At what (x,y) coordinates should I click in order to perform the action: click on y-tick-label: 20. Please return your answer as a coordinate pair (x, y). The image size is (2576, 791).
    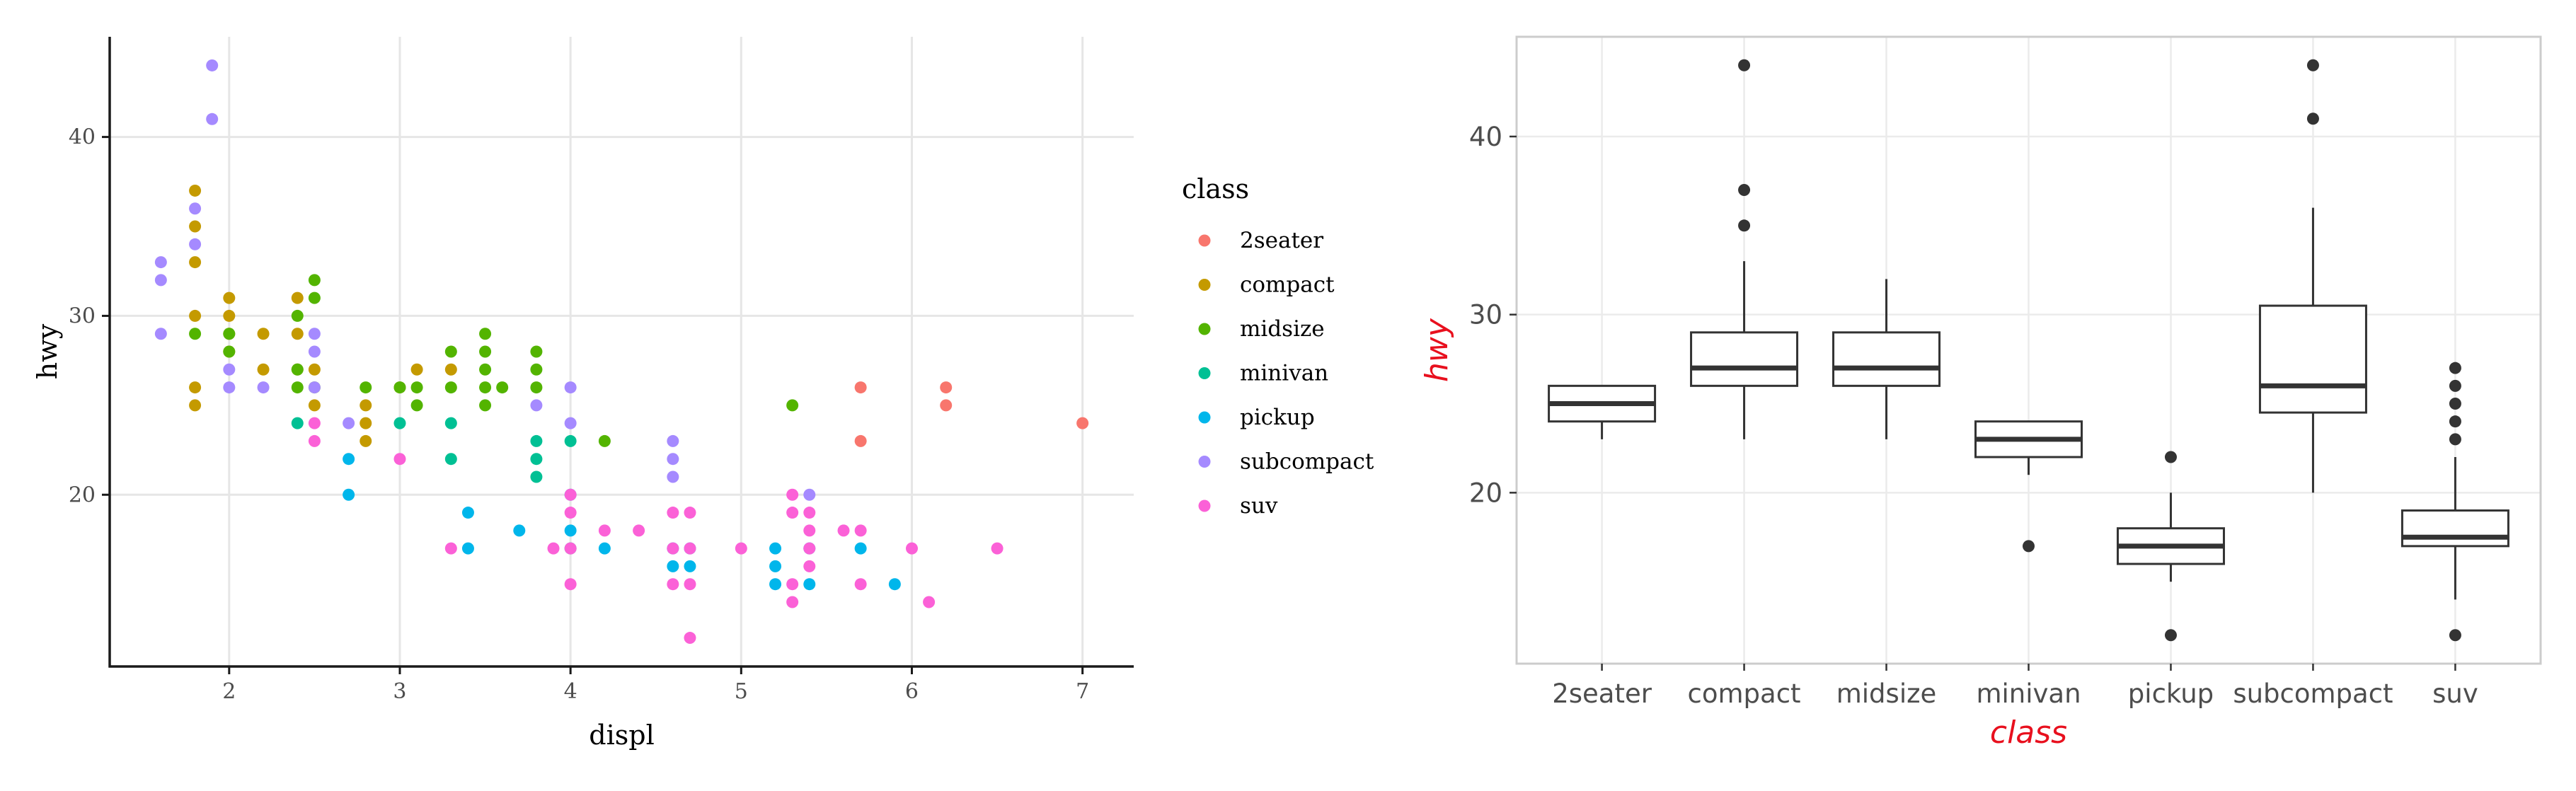
    Looking at the image, I should click on (83, 495).